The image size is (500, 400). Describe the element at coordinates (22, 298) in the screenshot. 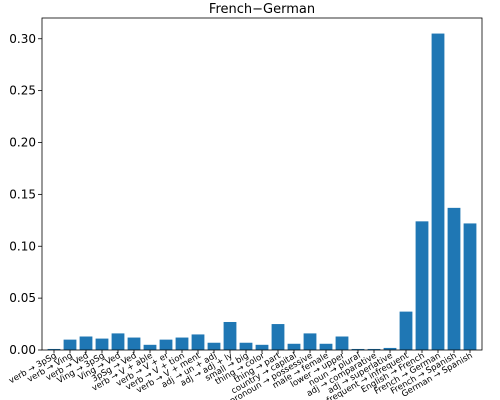

I see `y-tick-label-1: 0.05` at that location.